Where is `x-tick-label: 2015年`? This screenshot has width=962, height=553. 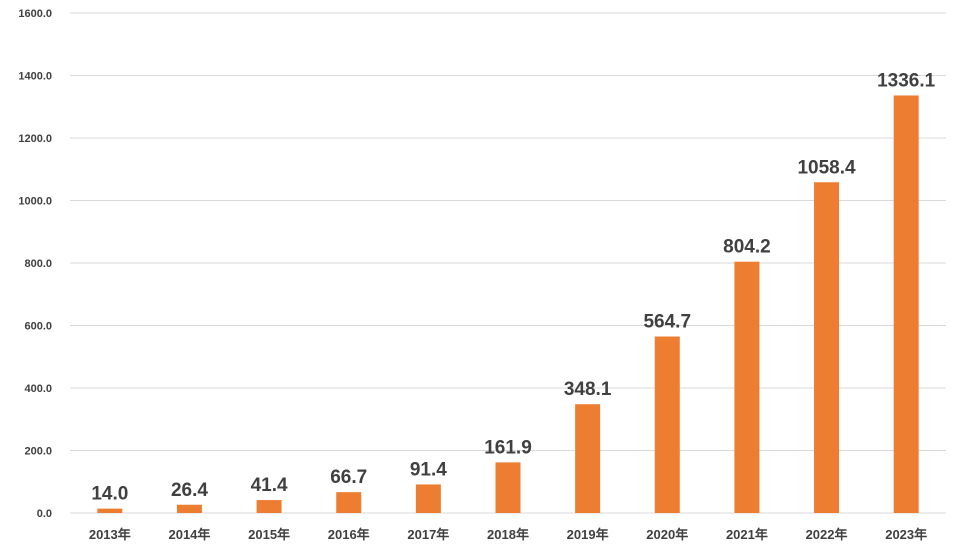 x-tick-label: 2015年 is located at coordinates (269, 534).